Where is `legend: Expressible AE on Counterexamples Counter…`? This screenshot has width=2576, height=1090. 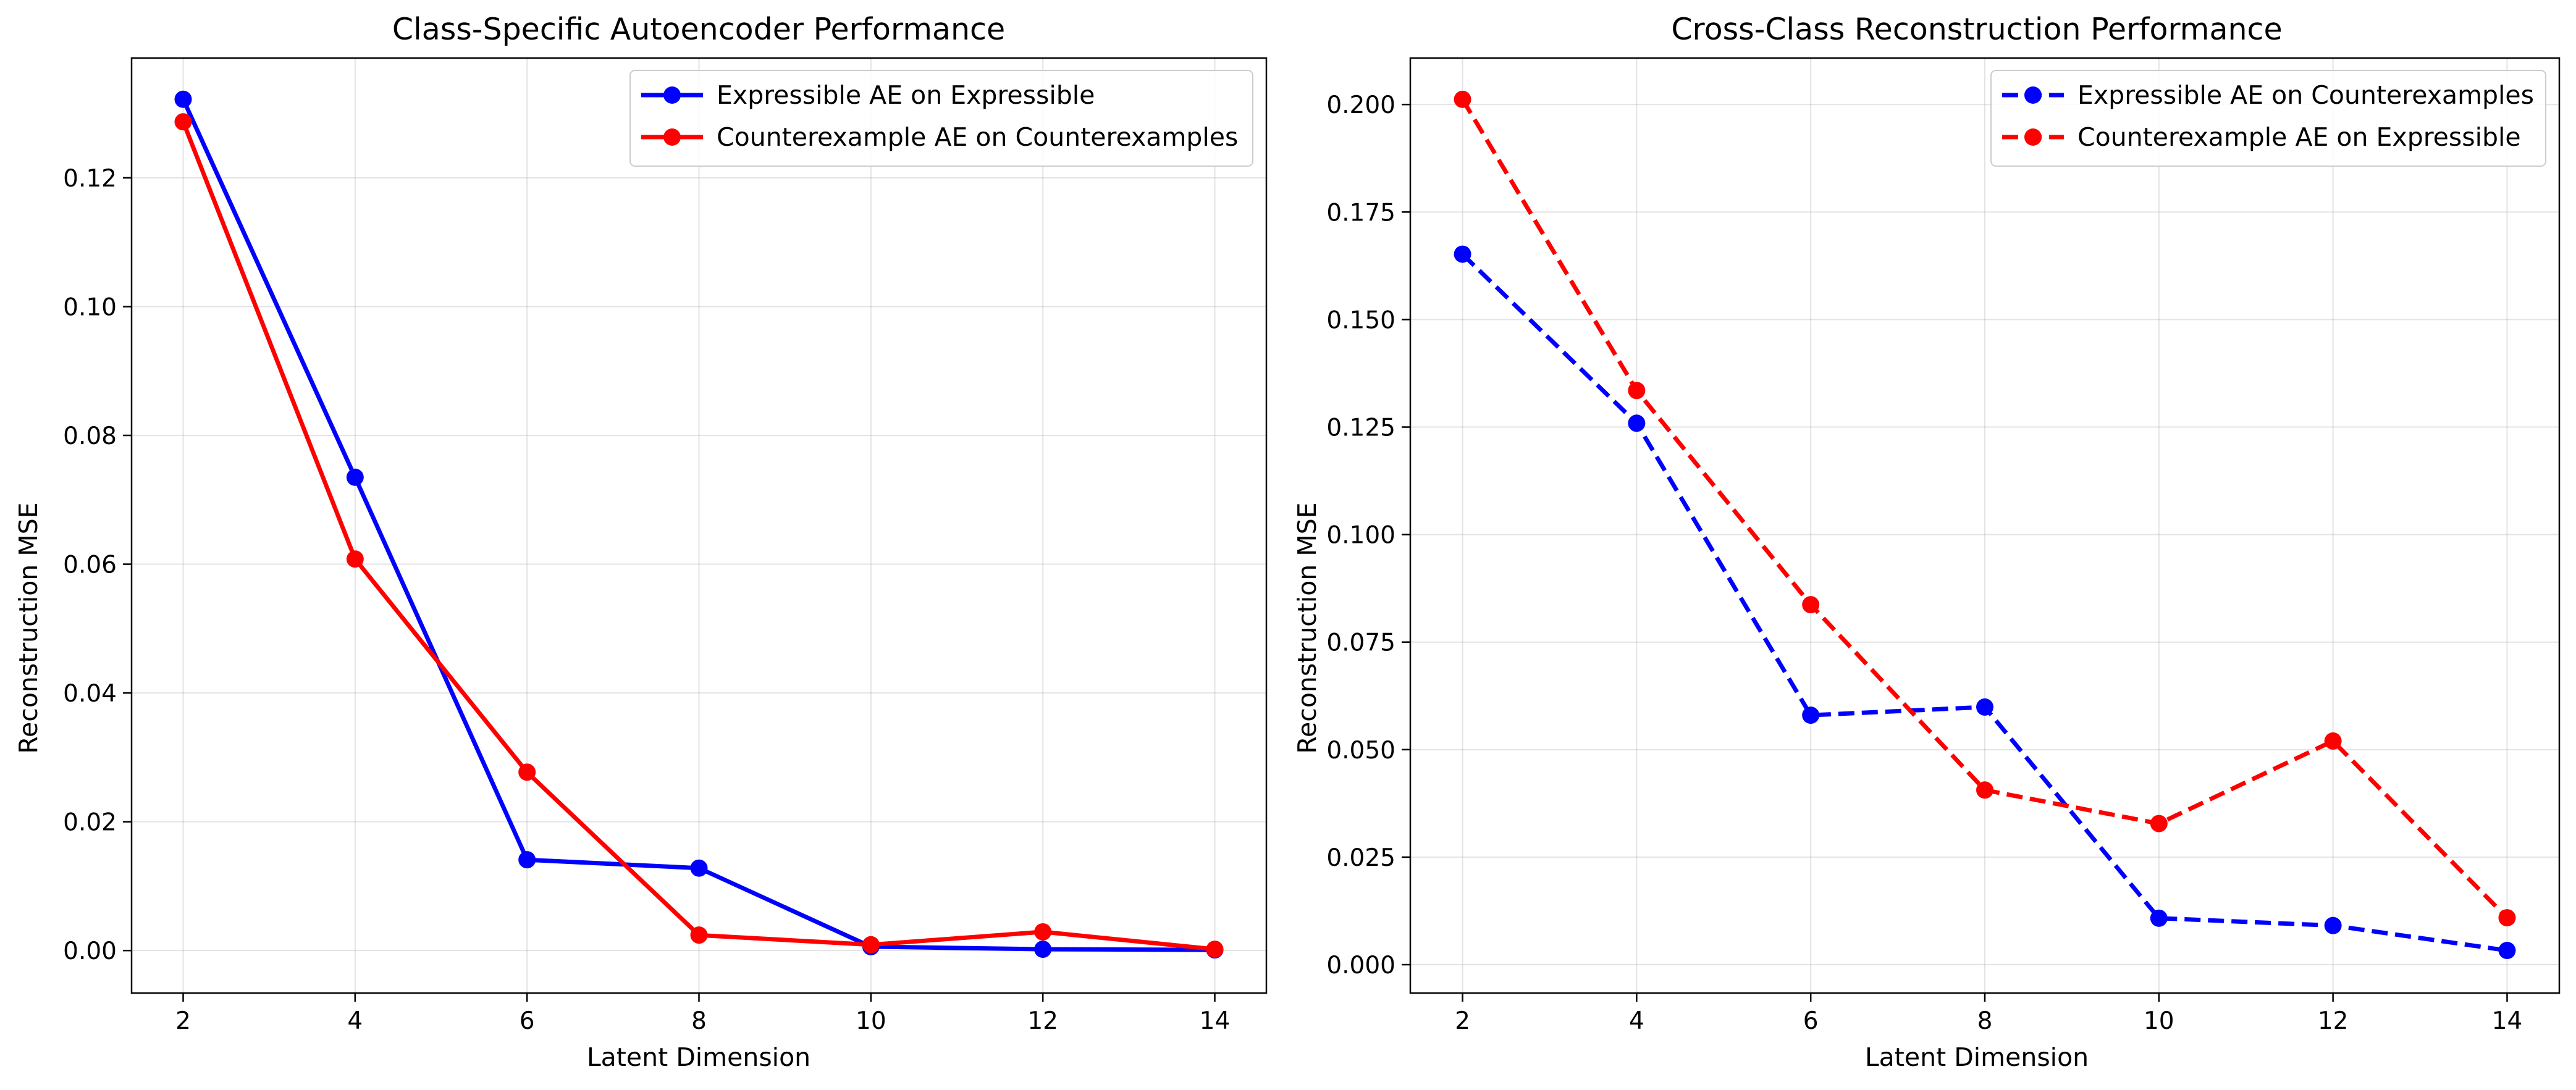
legend: Expressible AE on Counterexamples Counter… is located at coordinates (2268, 118).